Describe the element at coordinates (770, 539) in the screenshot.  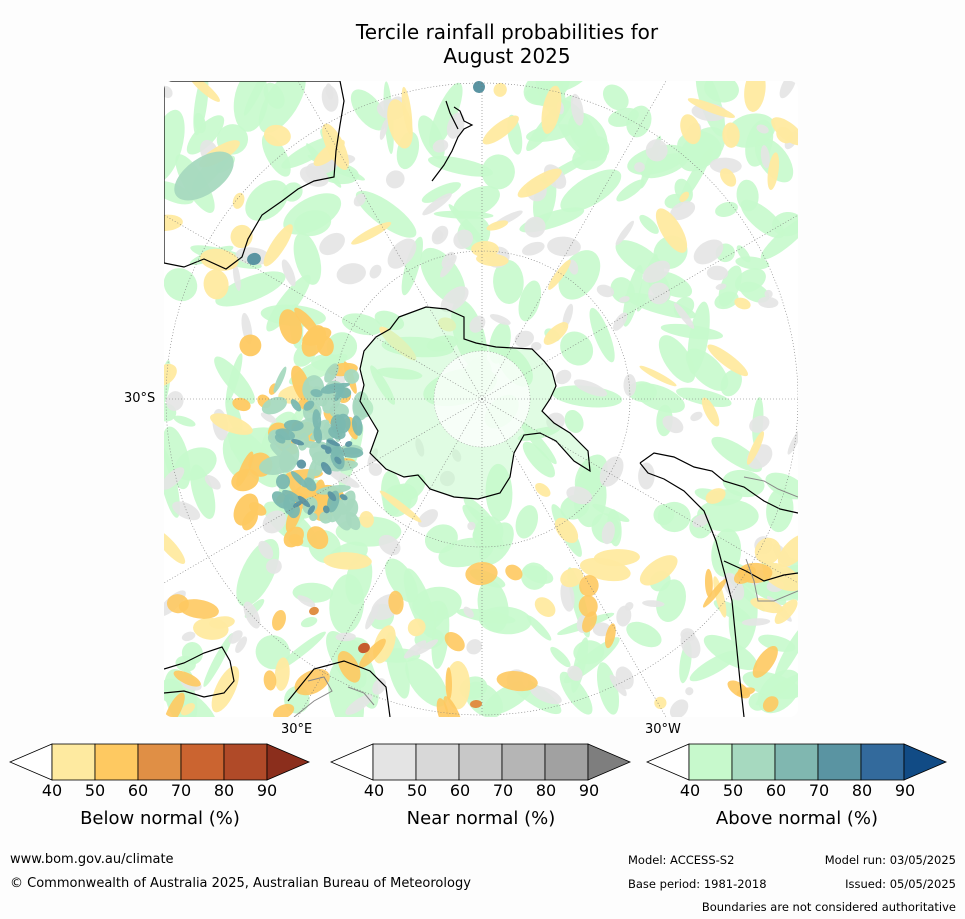
I see `country-borders-sa` at that location.